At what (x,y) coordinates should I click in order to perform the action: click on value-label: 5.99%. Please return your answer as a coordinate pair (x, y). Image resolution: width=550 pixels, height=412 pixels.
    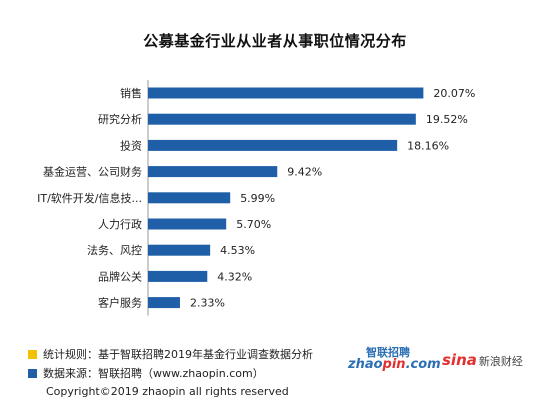
    Looking at the image, I should click on (257, 198).